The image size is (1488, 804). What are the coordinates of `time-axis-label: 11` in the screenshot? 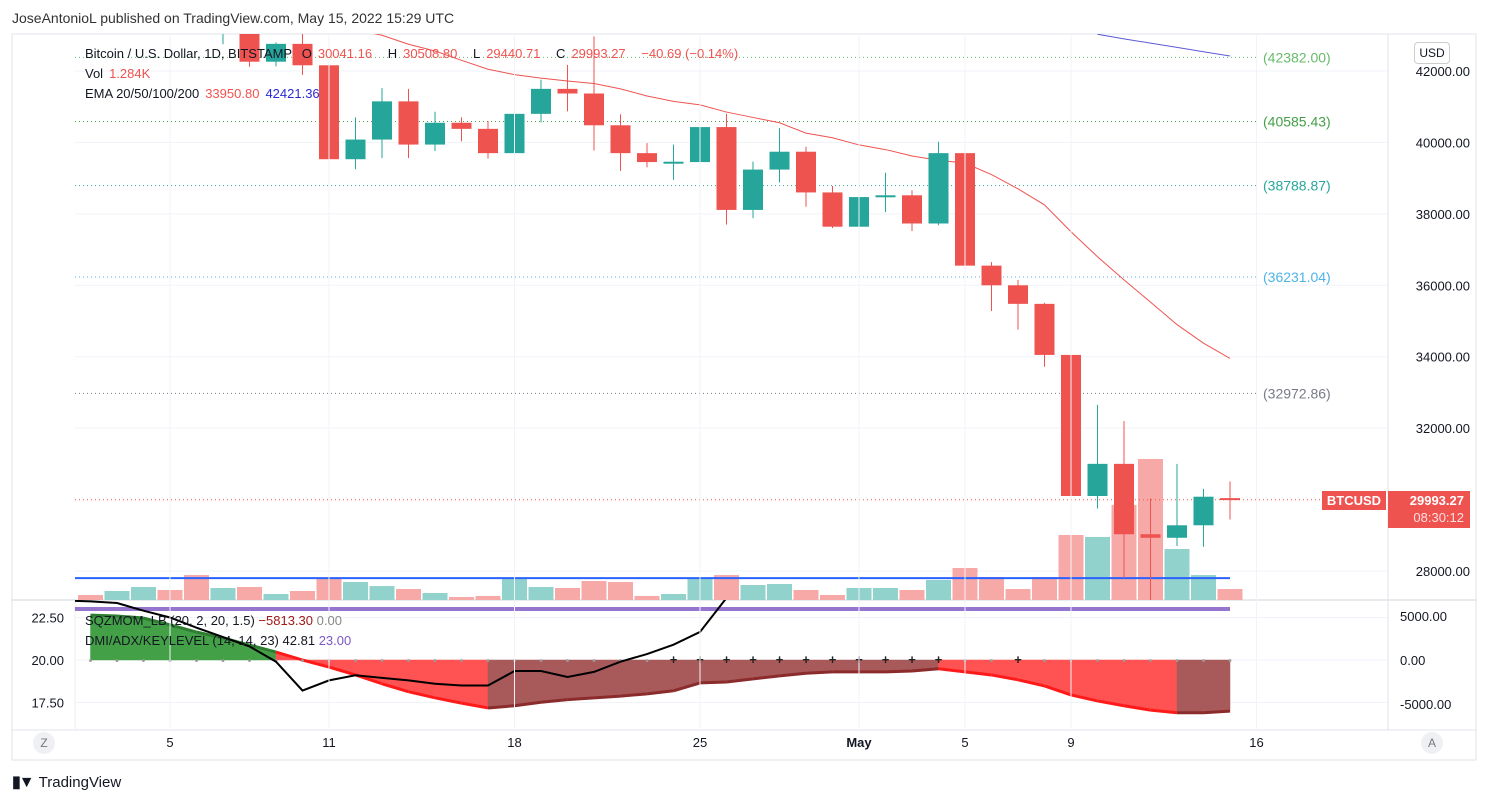 It's located at (329, 742).